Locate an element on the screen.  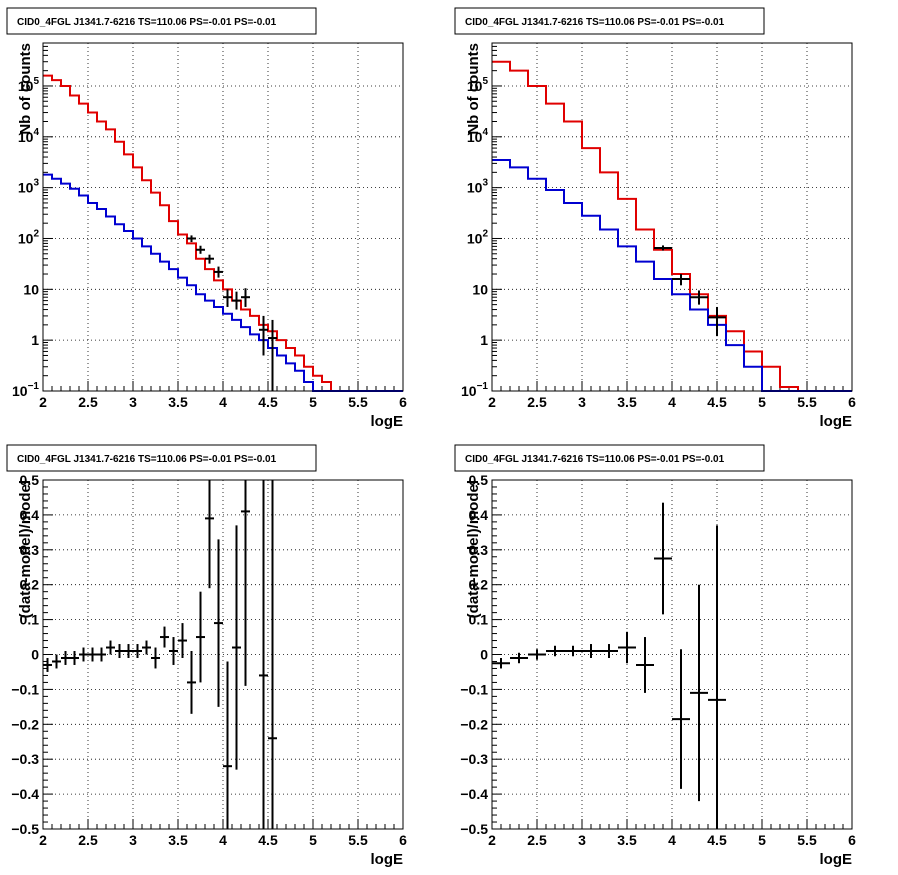
residual-points is located at coordinates (160, 654).